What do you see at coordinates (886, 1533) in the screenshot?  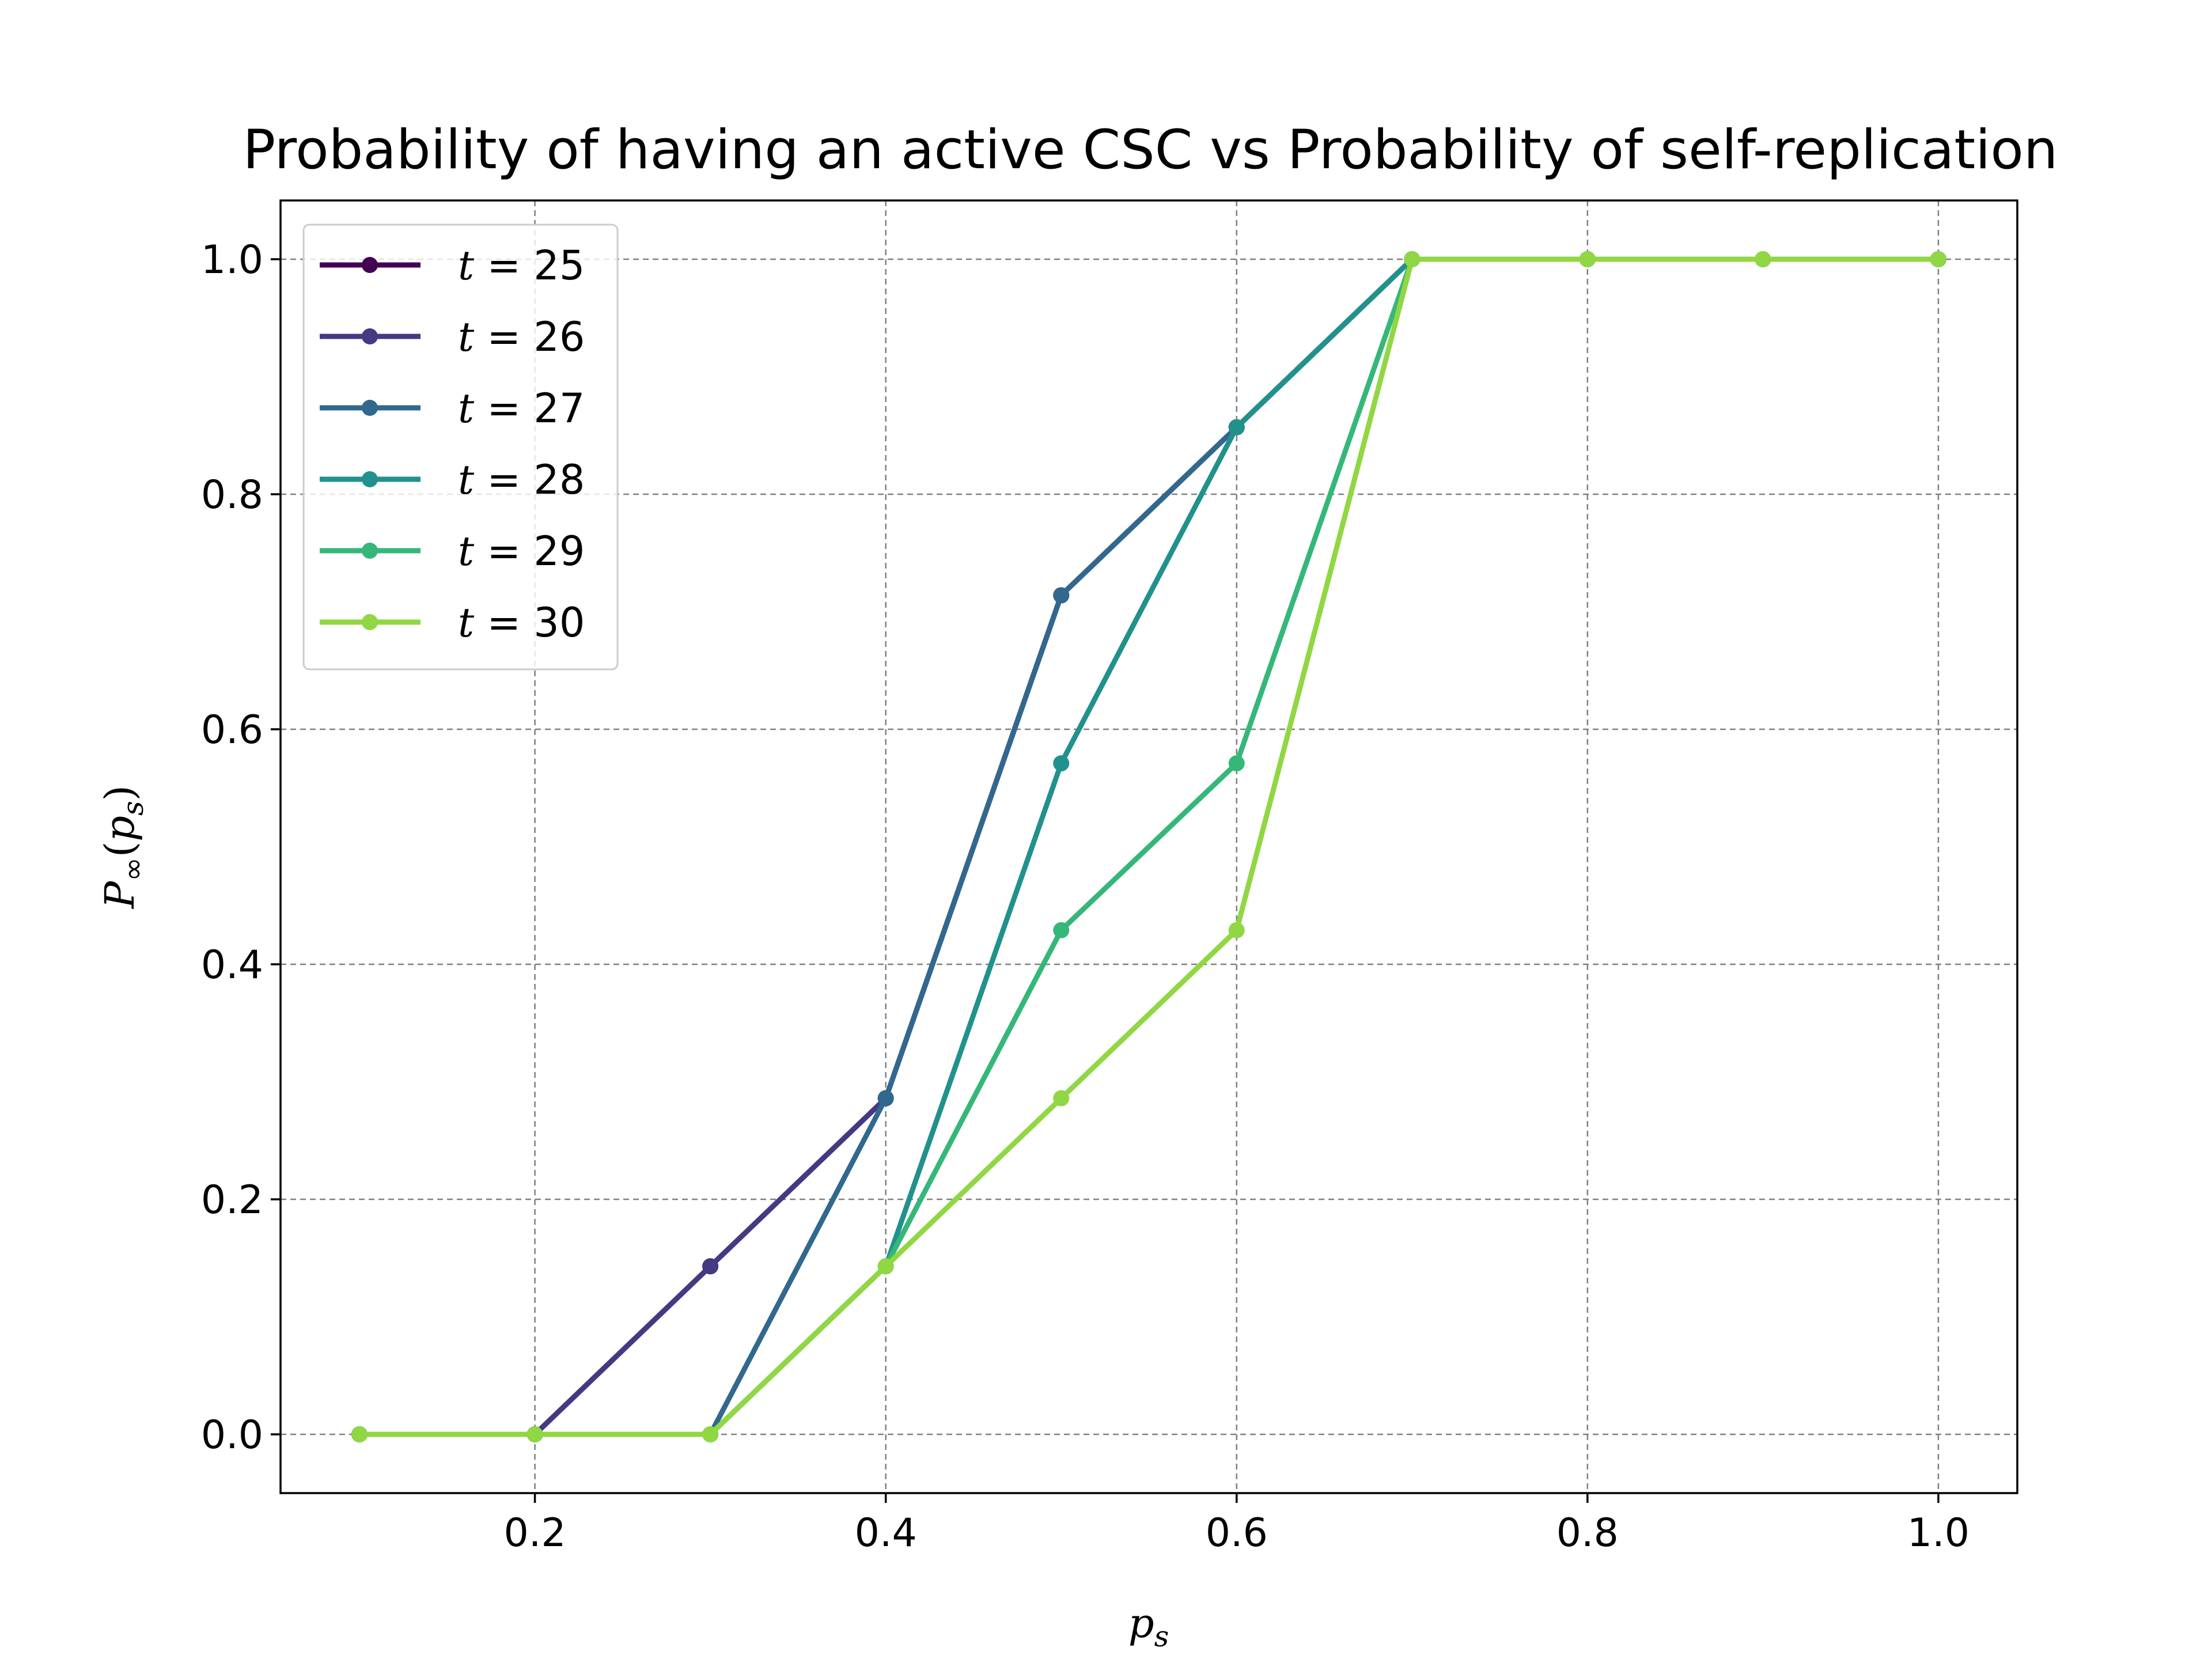 I see `x-tick-label: 0.4` at bounding box center [886, 1533].